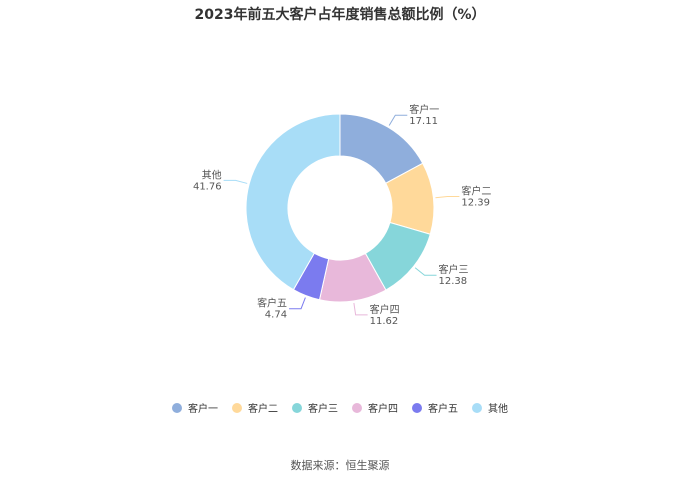  I want to click on legend: 客户一 客户二 客户三 客户四 客户五 其他, so click(340, 407).